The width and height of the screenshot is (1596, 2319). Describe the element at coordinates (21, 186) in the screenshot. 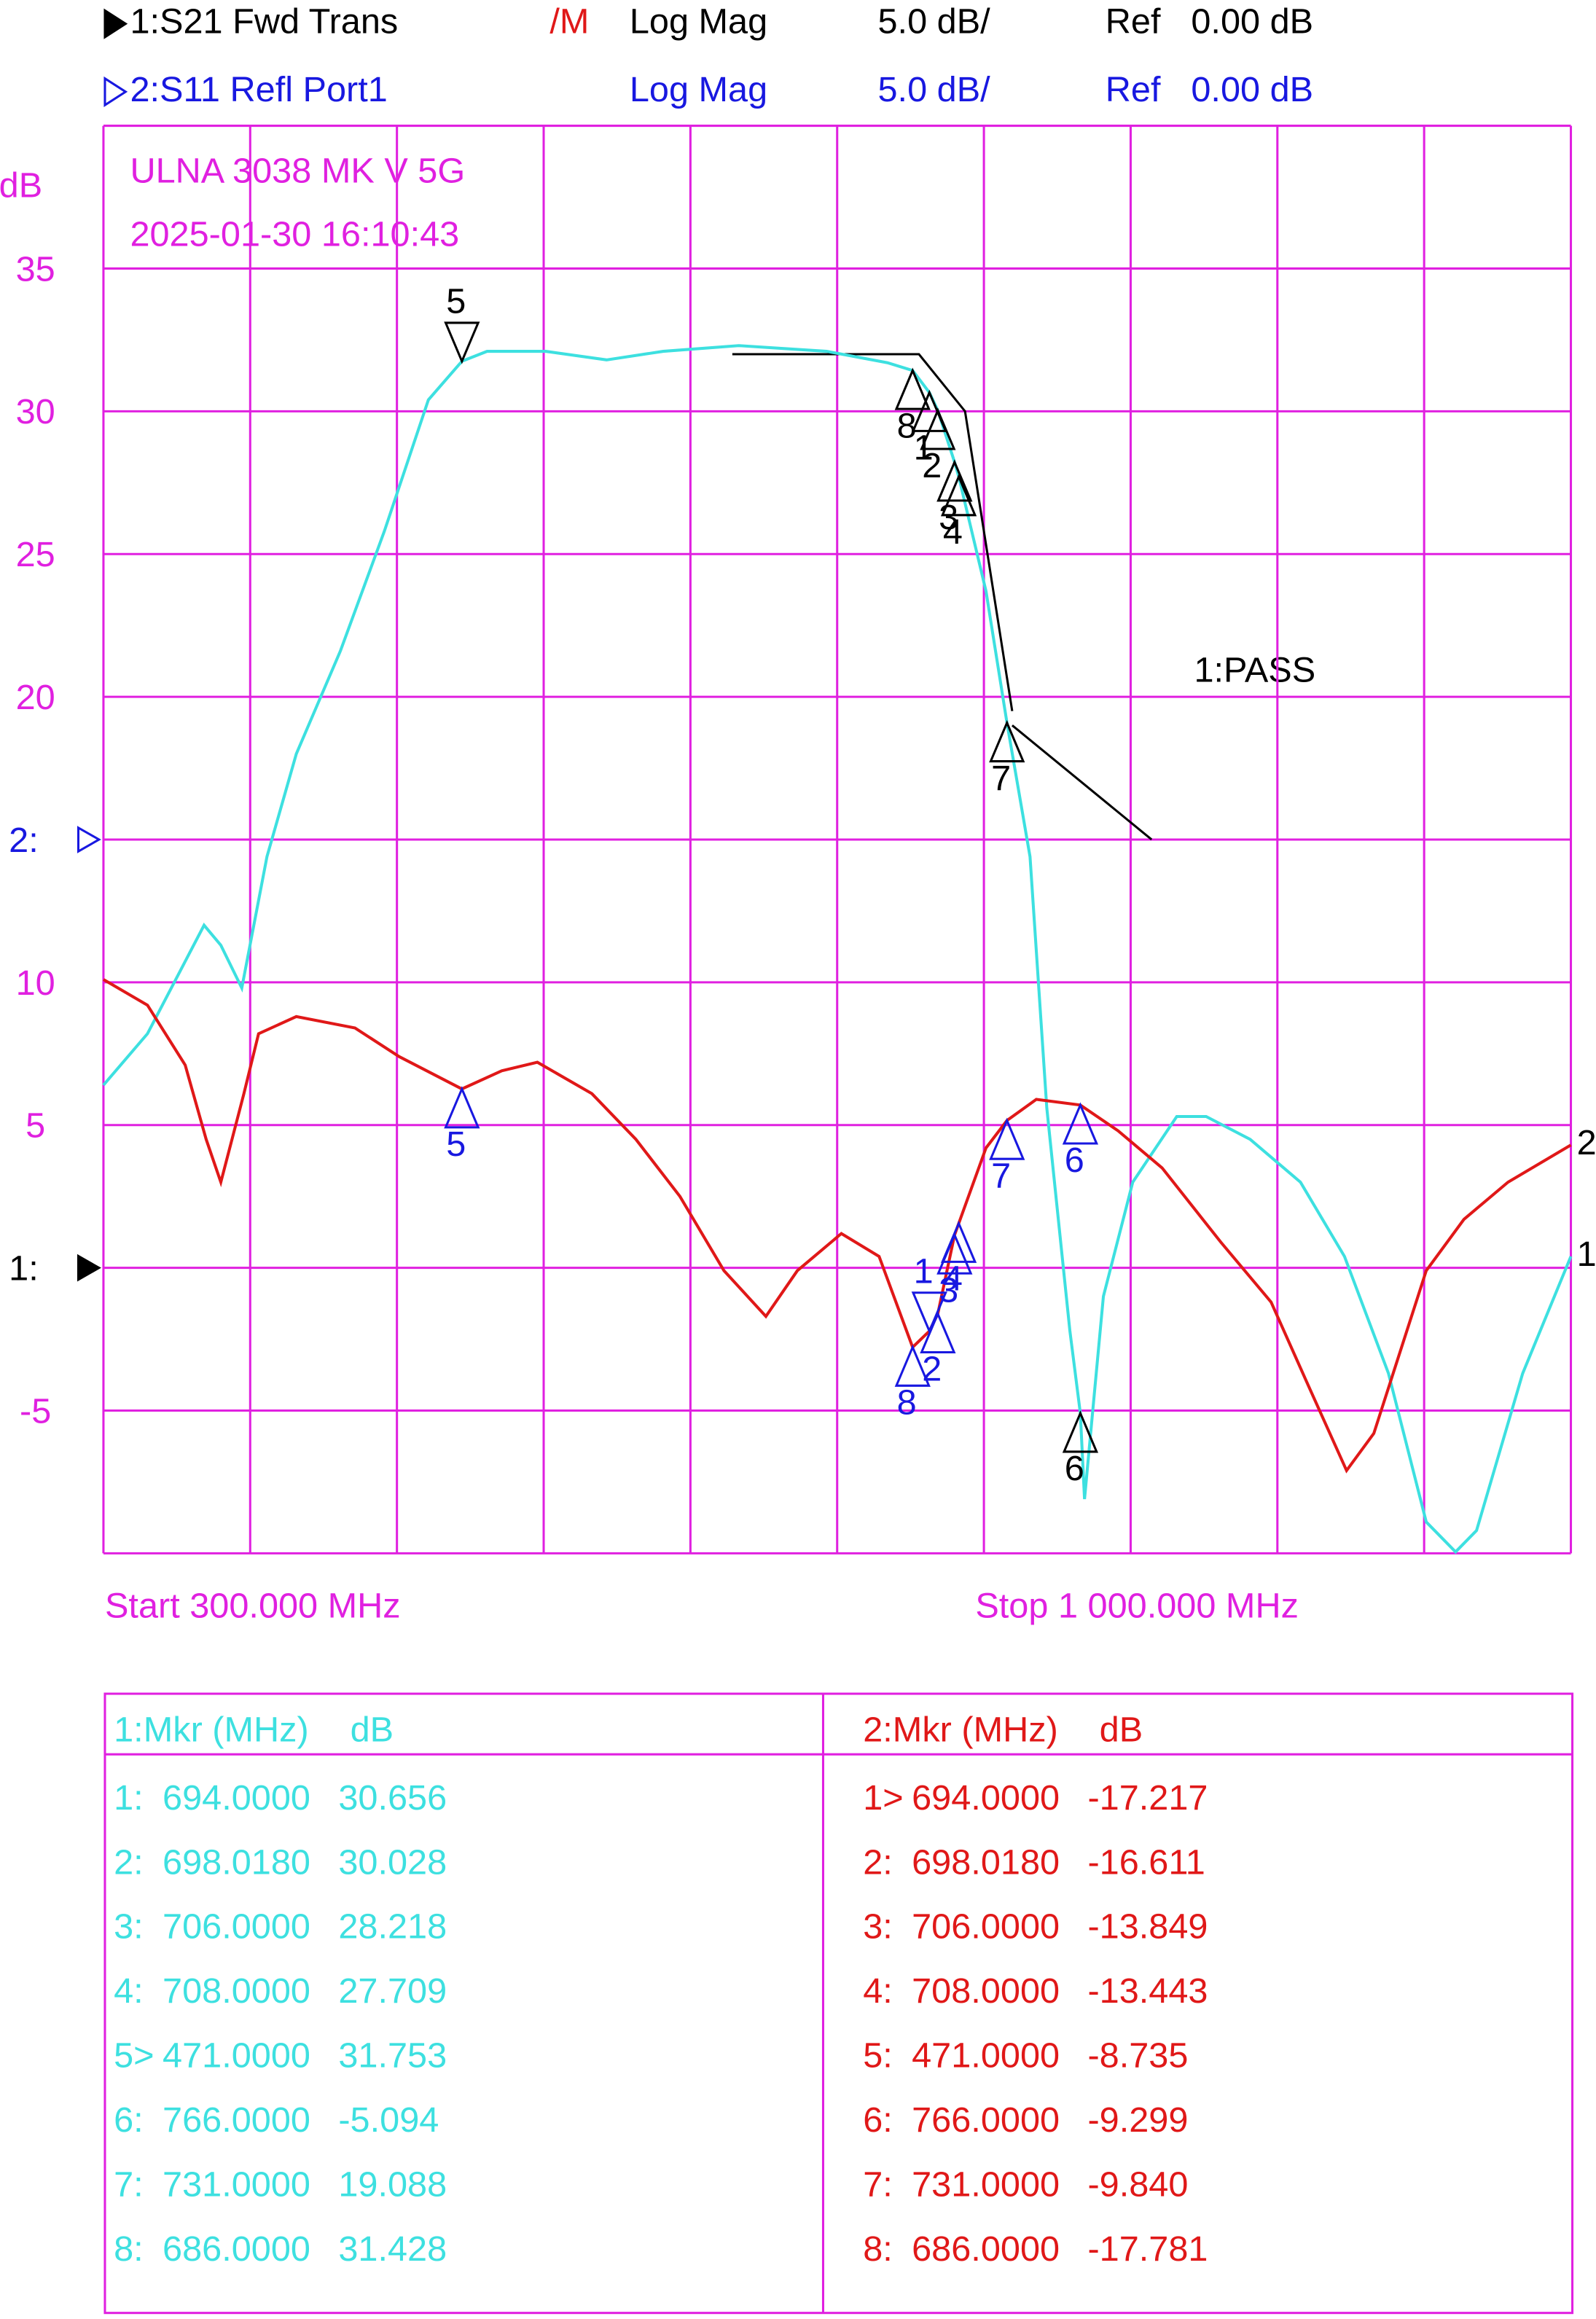

I see `y-axis-label: dB` at that location.